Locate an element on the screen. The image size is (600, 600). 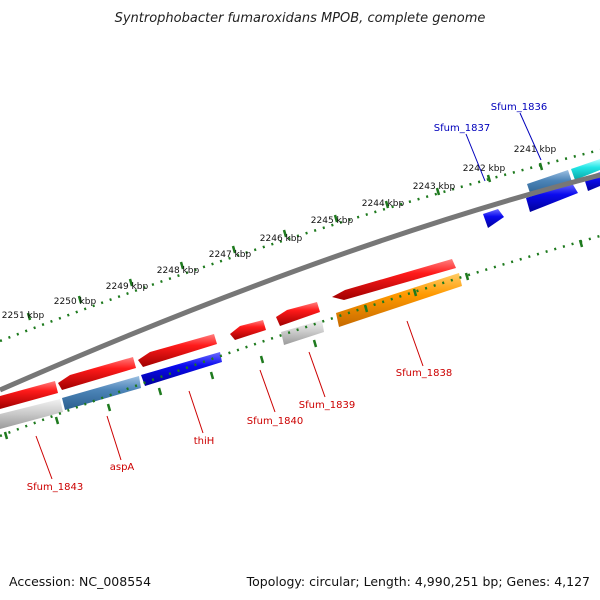
scale-label: 2247 kbp is located at coordinates (230, 255).